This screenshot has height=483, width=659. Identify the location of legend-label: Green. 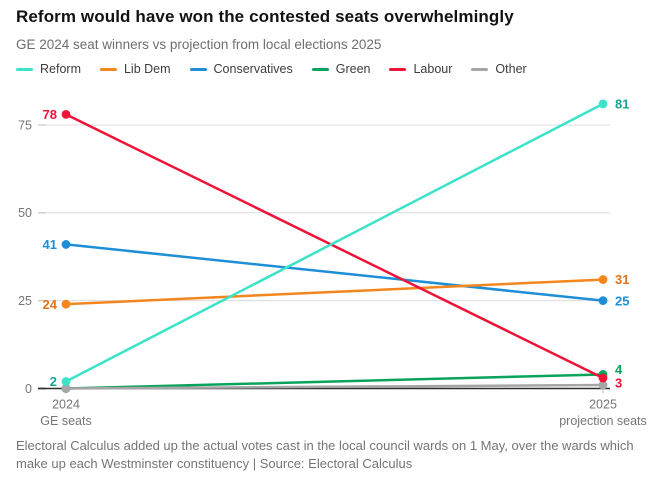
(353, 69).